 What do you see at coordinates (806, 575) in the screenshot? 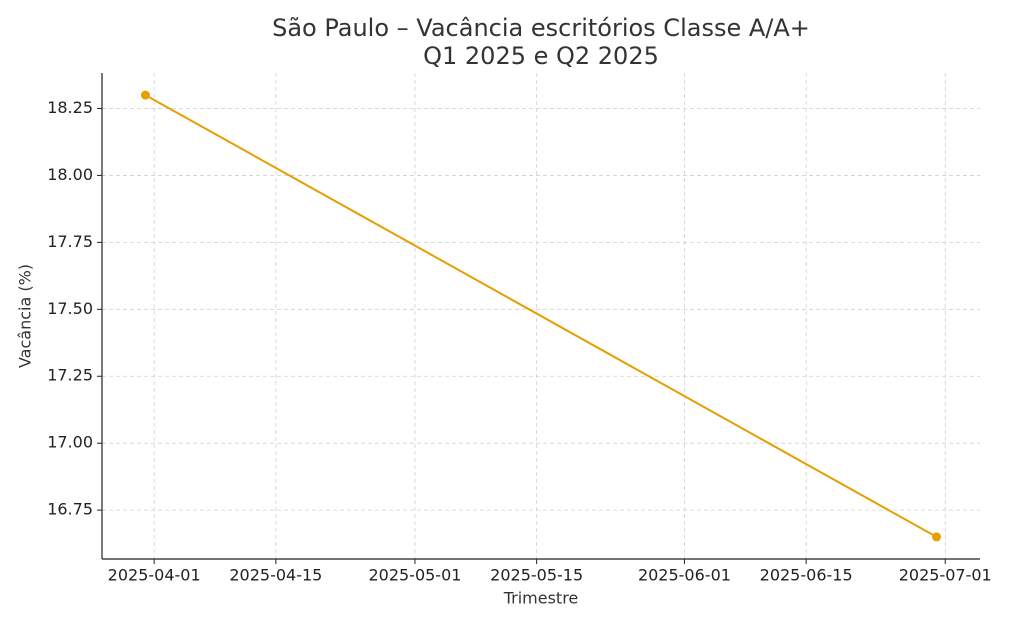
I see `x-tick-label: 2025-06-15` at bounding box center [806, 575].